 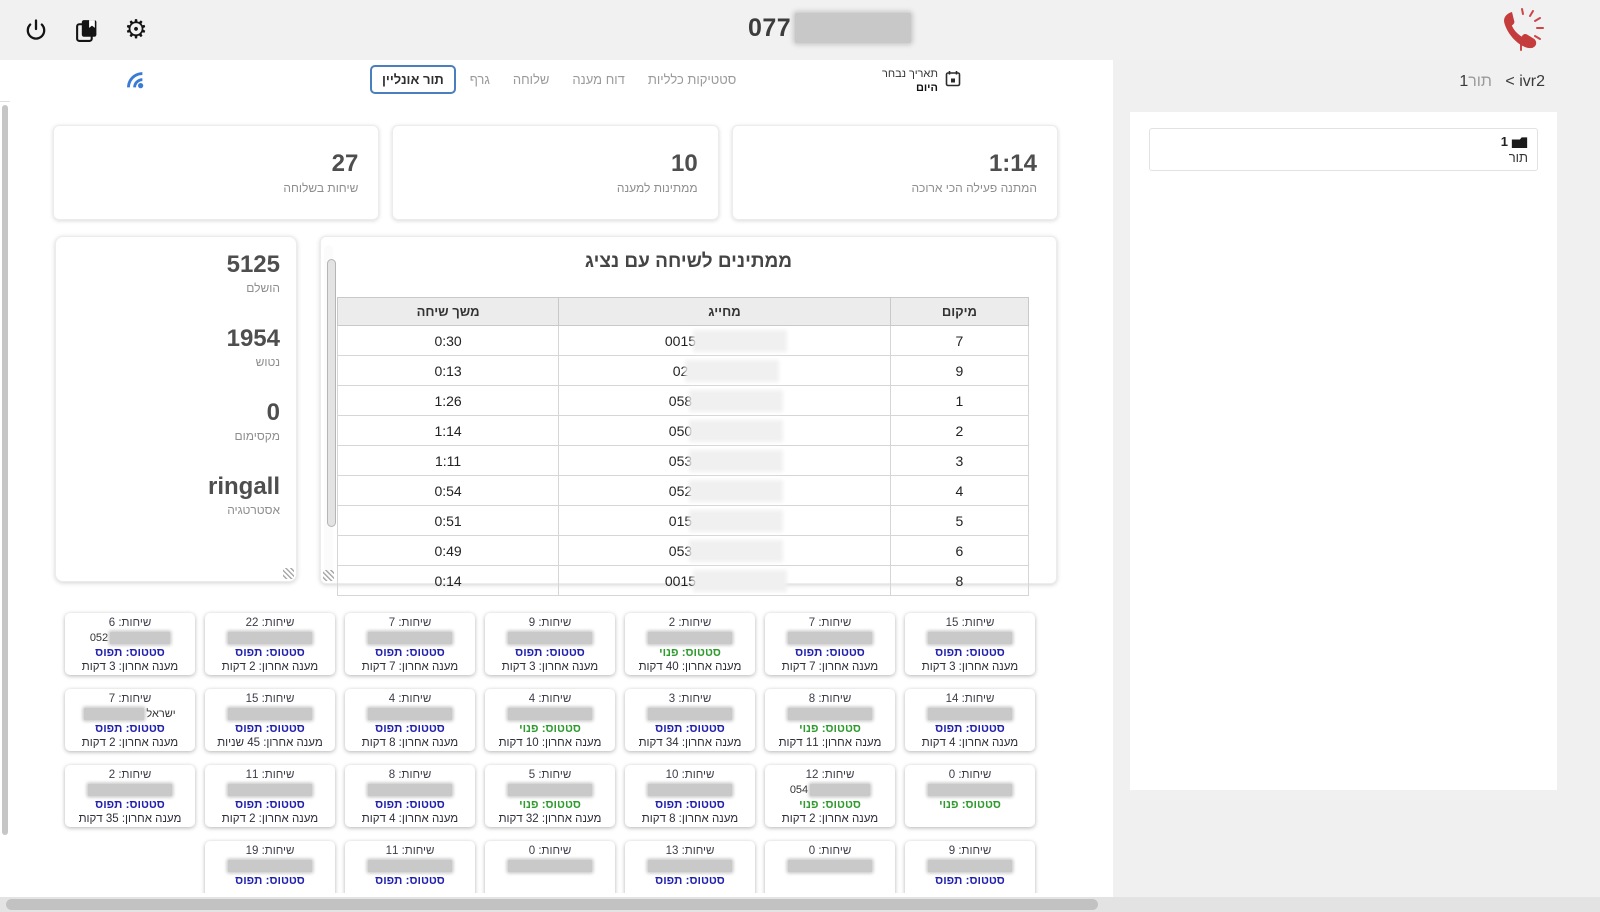 What do you see at coordinates (345, 163) in the screenshot?
I see `stat-card-value: 27` at bounding box center [345, 163].